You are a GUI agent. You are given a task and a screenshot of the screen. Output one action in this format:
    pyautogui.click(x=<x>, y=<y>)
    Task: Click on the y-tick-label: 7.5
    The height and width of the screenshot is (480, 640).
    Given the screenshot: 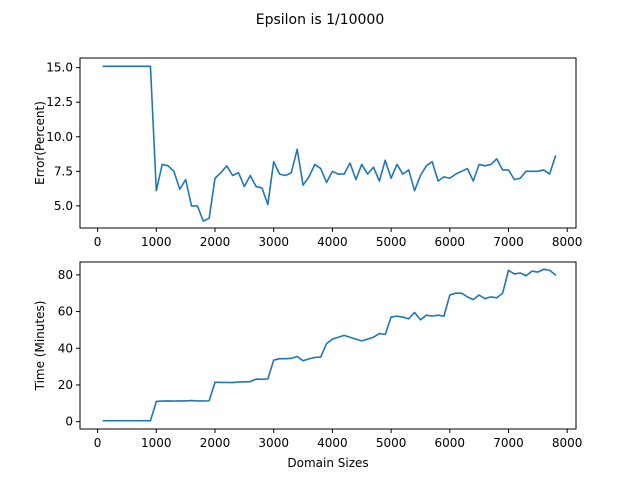 What is the action you would take?
    pyautogui.click(x=63, y=171)
    